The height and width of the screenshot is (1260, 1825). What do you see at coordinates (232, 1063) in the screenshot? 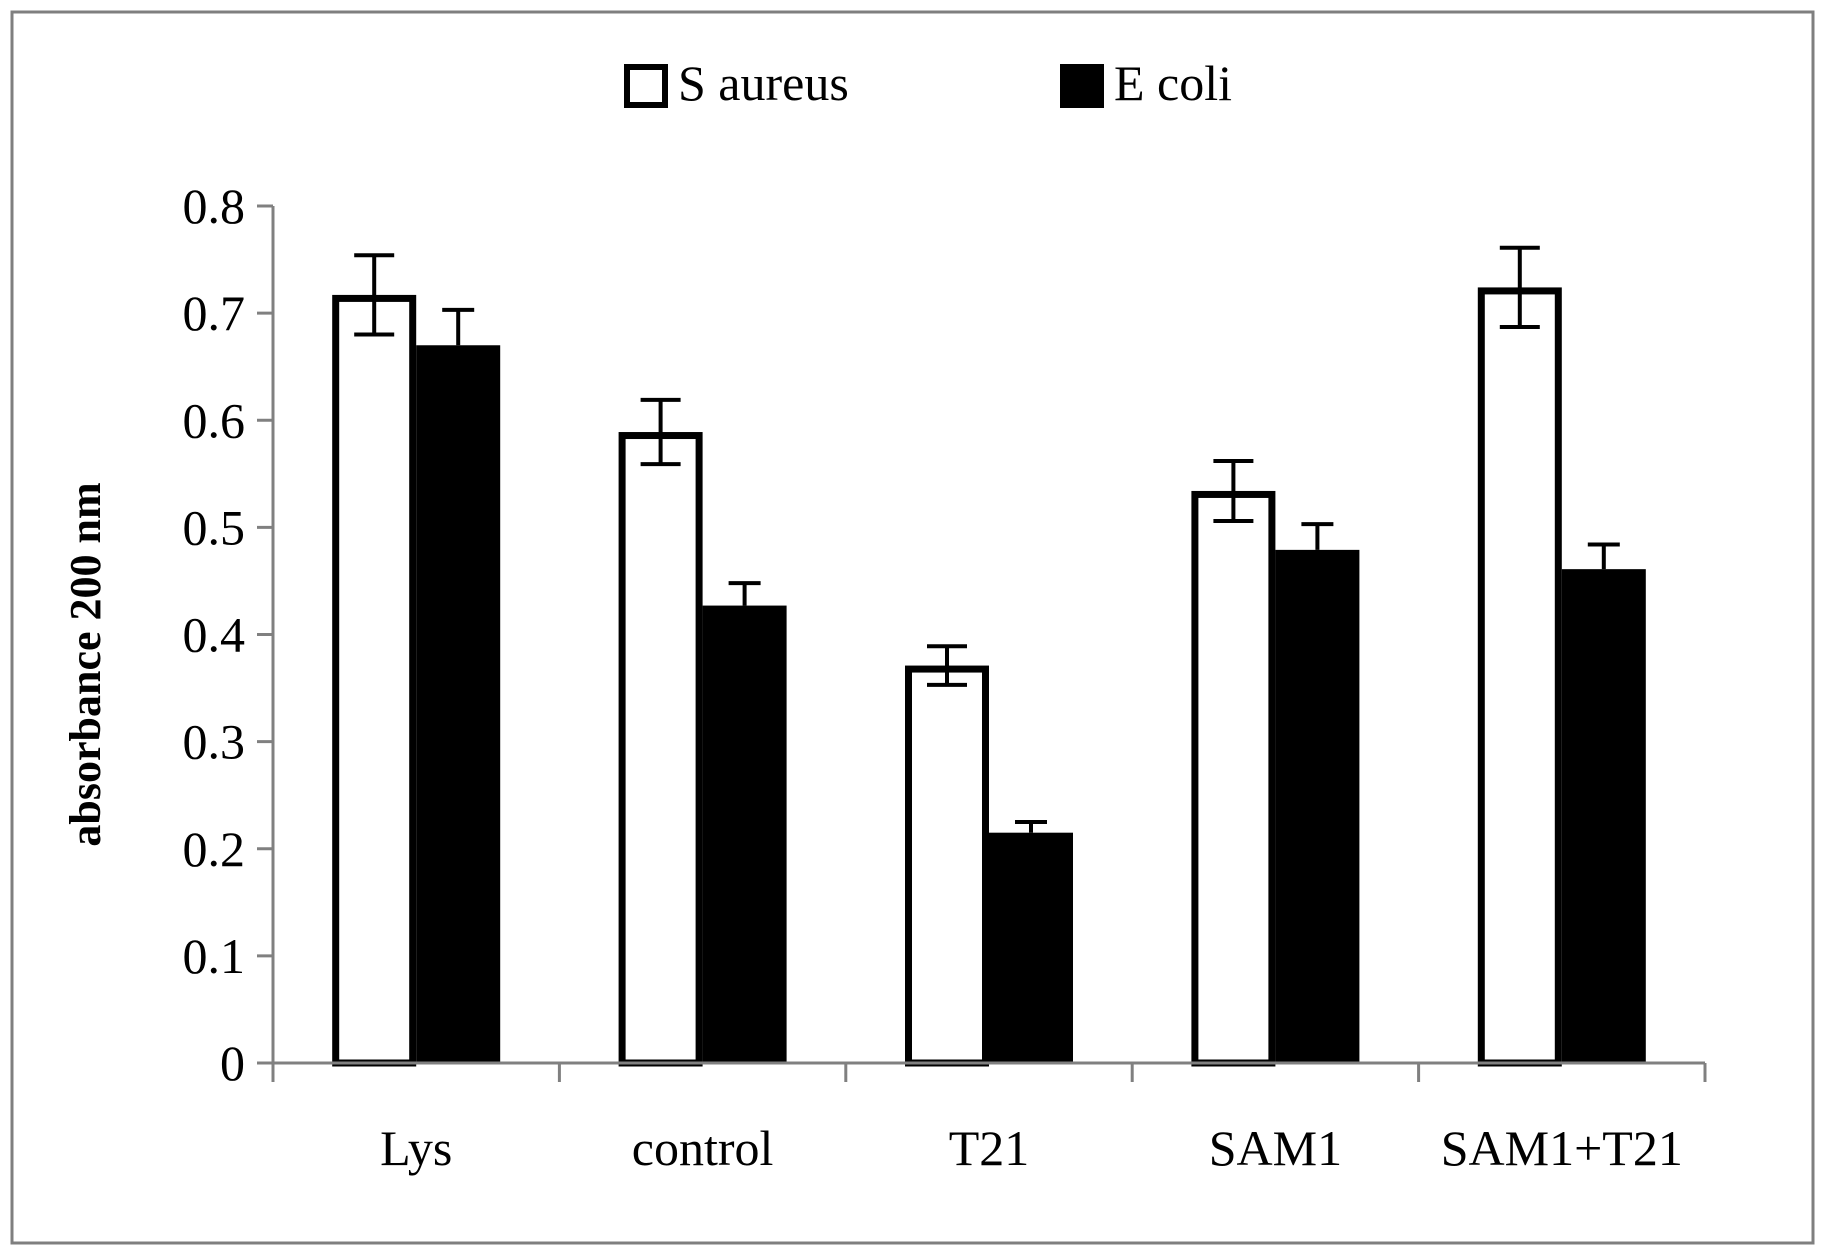
I see `y-tick-label: 0` at bounding box center [232, 1063].